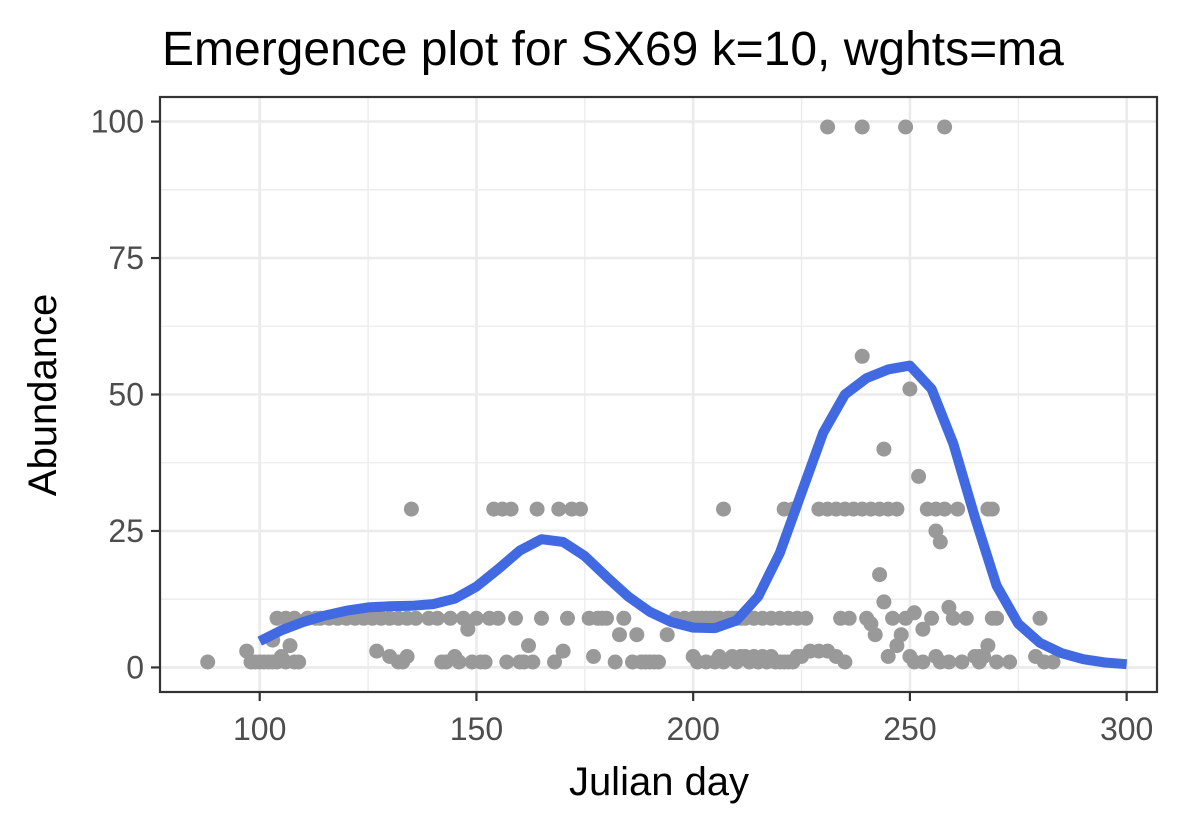 Image resolution: width=1181 pixels, height=826 pixels. What do you see at coordinates (659, 782) in the screenshot?
I see `x-axis-title: Julian day` at bounding box center [659, 782].